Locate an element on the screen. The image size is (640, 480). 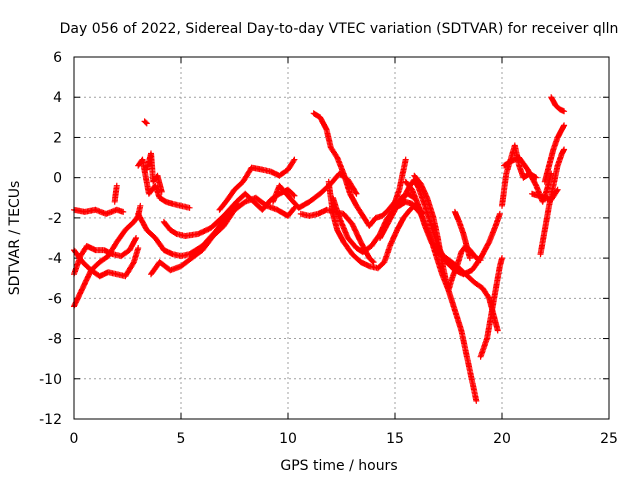
y-tick-label: -12 is located at coordinates (50, 420).